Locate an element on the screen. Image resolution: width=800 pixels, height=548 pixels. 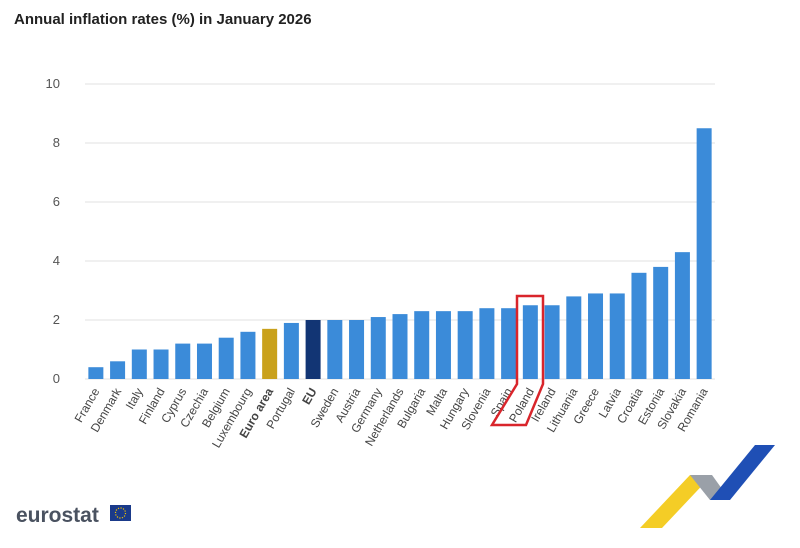
decor-blue is located at coordinates (742, 472).